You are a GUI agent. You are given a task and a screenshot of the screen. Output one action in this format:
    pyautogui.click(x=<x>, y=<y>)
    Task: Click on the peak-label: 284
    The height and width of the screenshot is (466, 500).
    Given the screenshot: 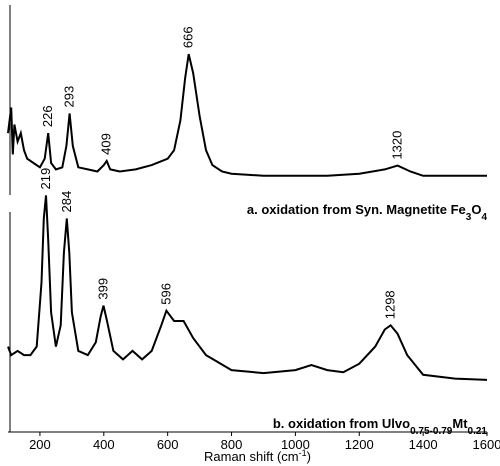 What is the action you would take?
    pyautogui.click(x=66, y=202)
    